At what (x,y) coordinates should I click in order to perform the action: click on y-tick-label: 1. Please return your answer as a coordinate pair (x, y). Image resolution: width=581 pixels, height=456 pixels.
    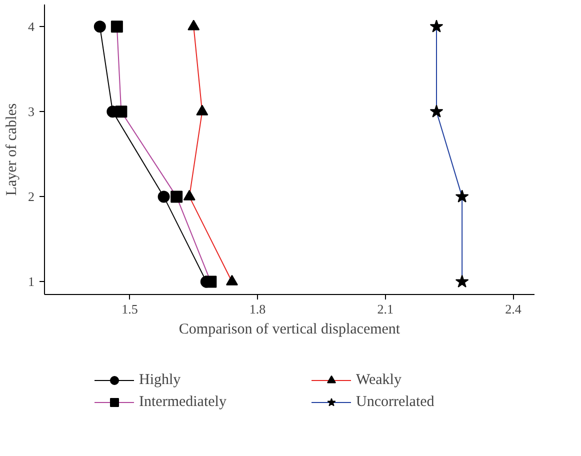
    Looking at the image, I should click on (31, 282).